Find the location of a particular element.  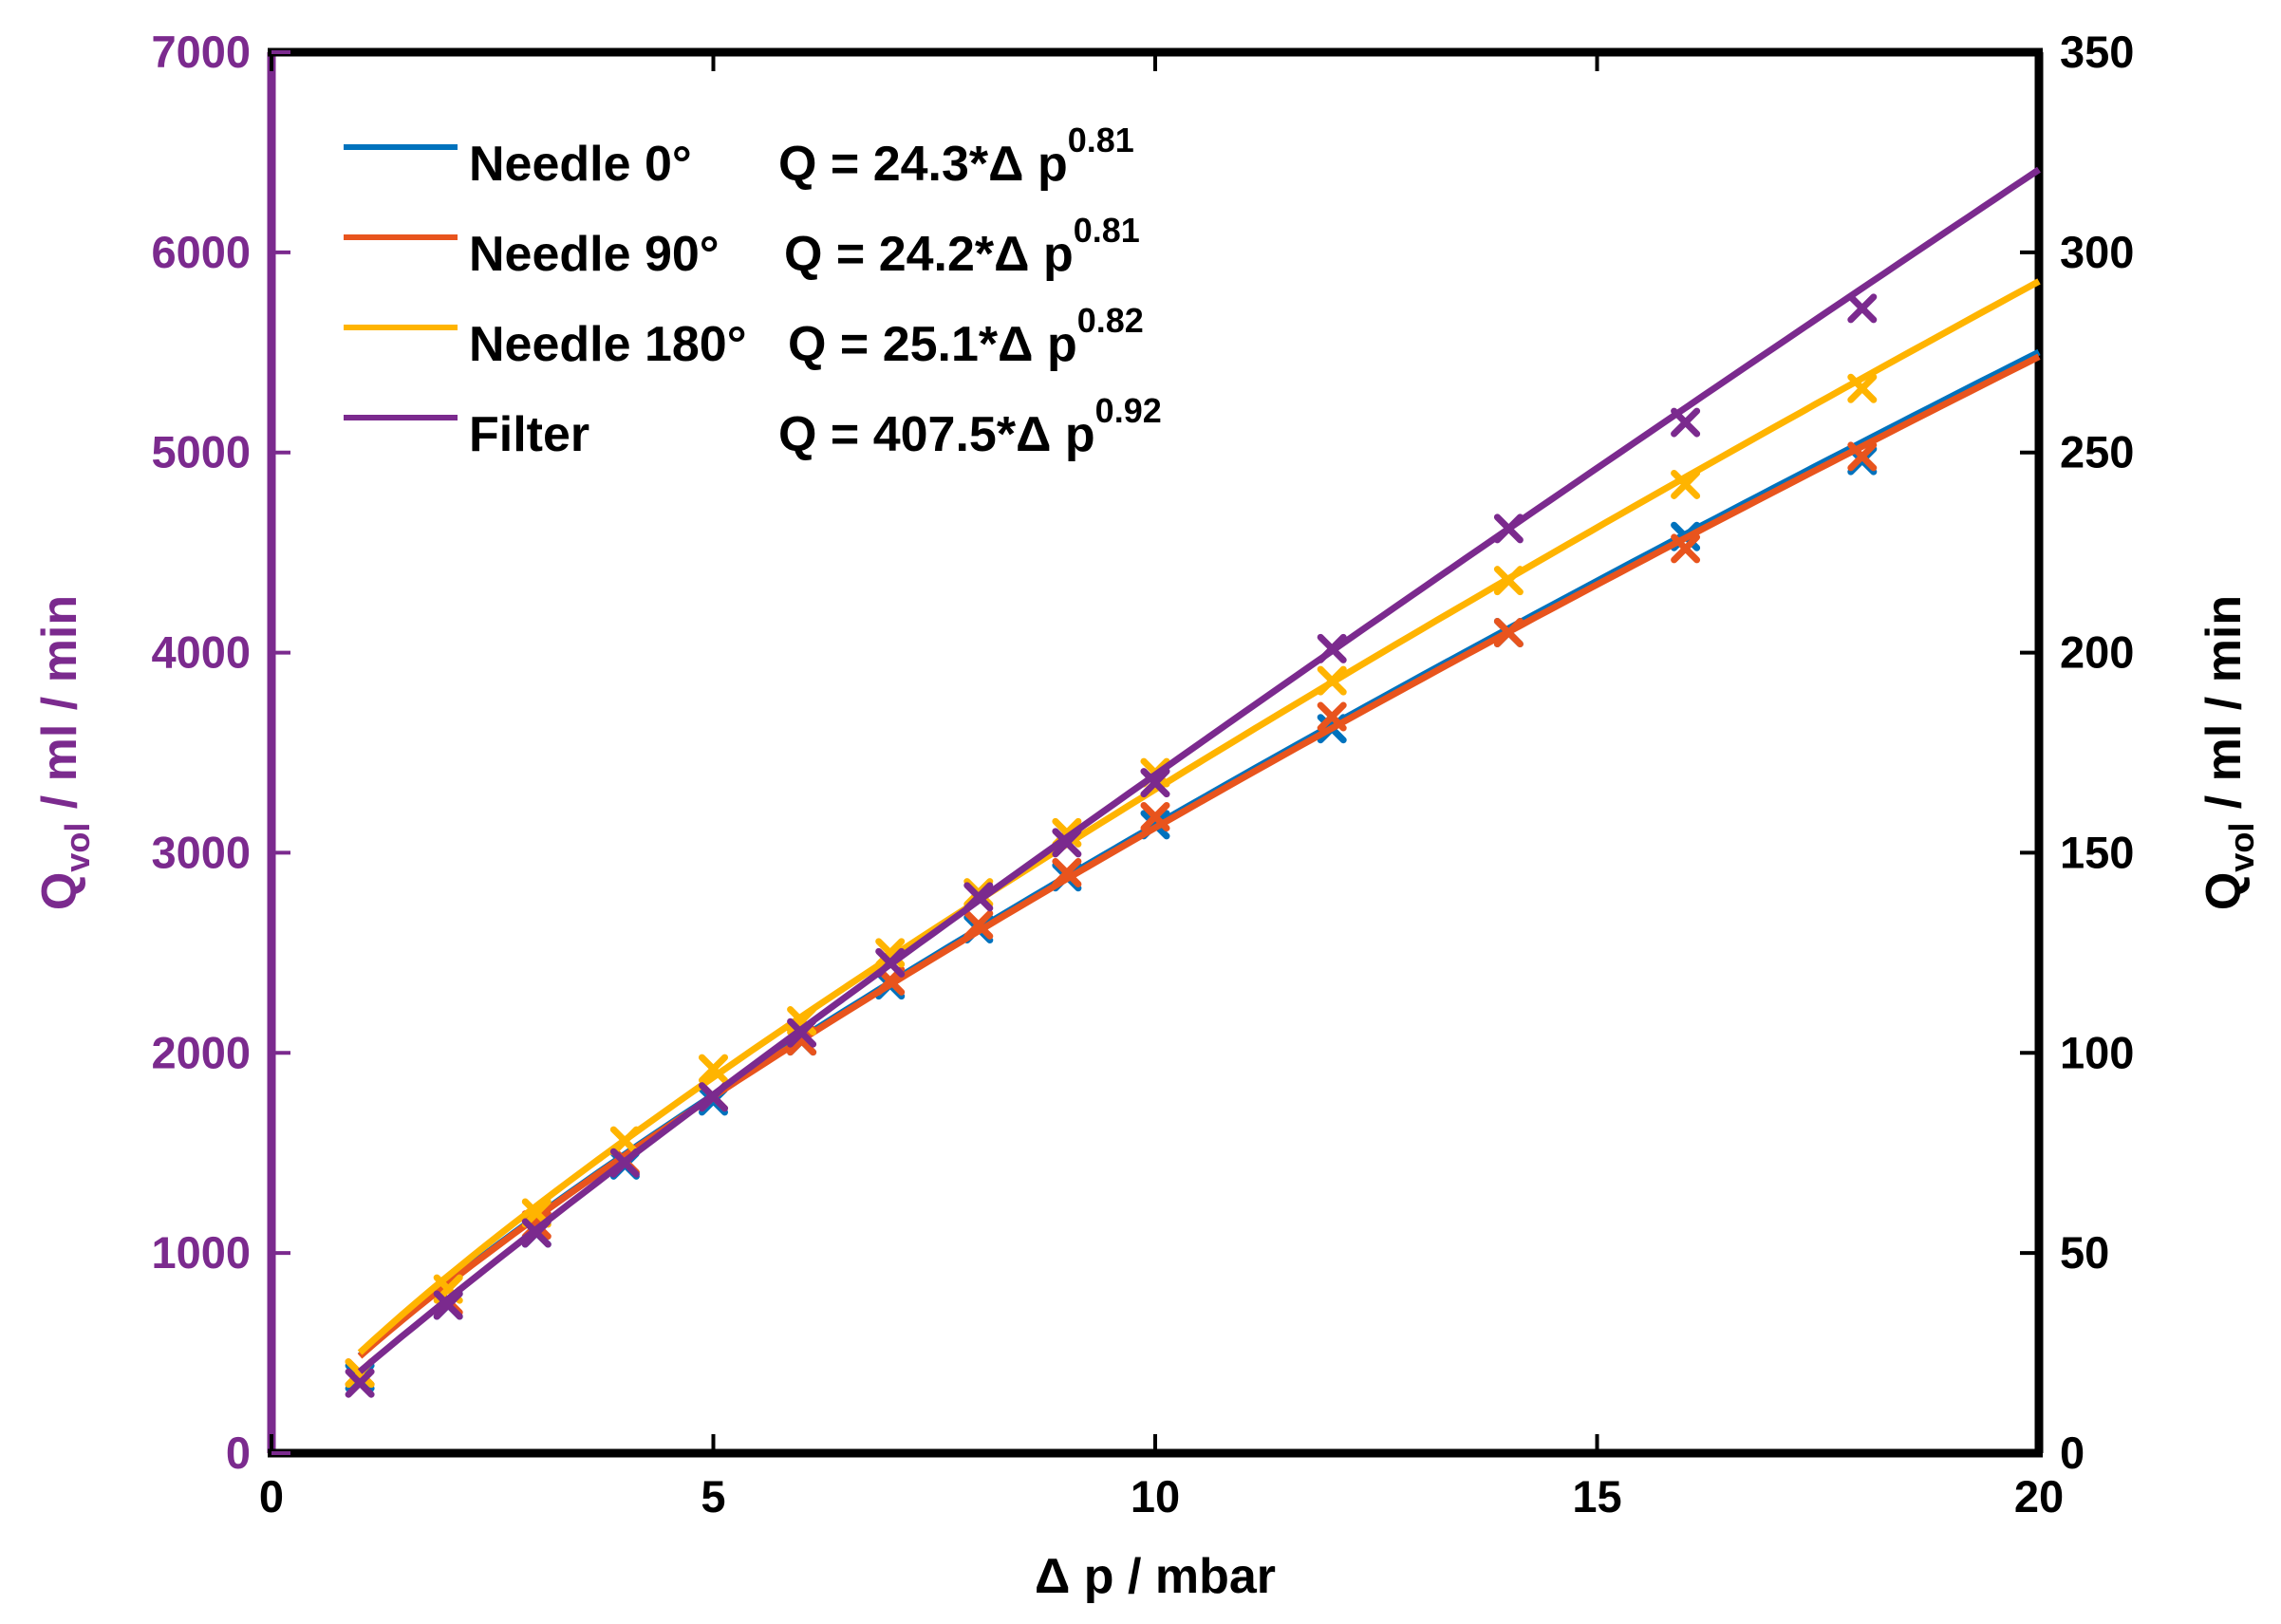

legend-equation-filter: Q = 407.5*Δ p0.92 is located at coordinates (970, 426).